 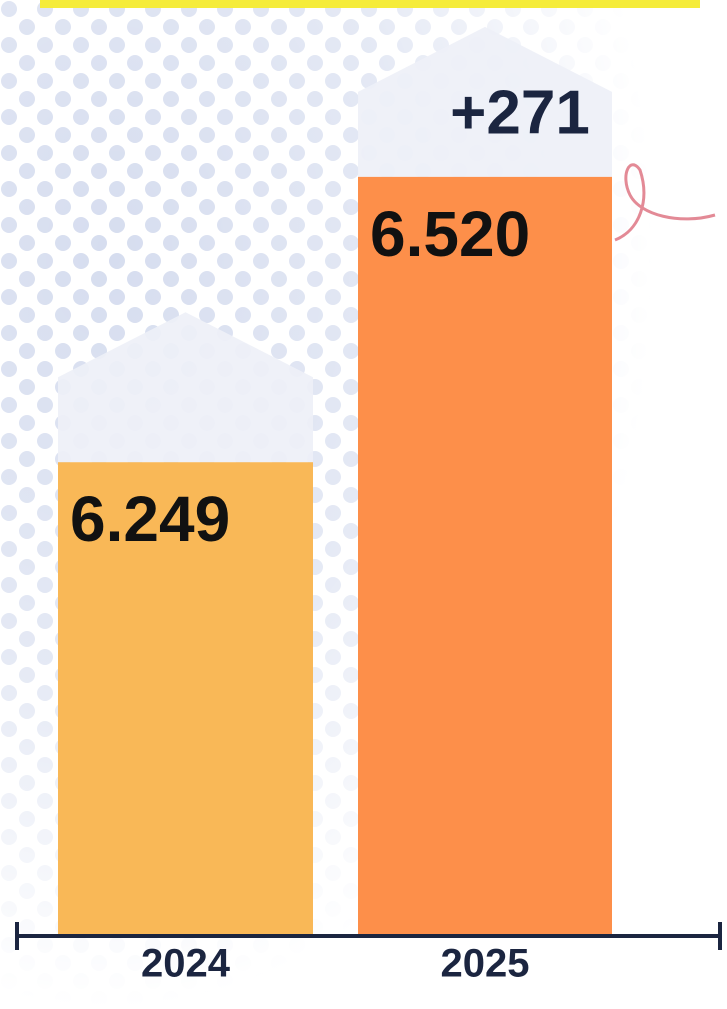 I want to click on value-label: 6.520, so click(x=450, y=234).